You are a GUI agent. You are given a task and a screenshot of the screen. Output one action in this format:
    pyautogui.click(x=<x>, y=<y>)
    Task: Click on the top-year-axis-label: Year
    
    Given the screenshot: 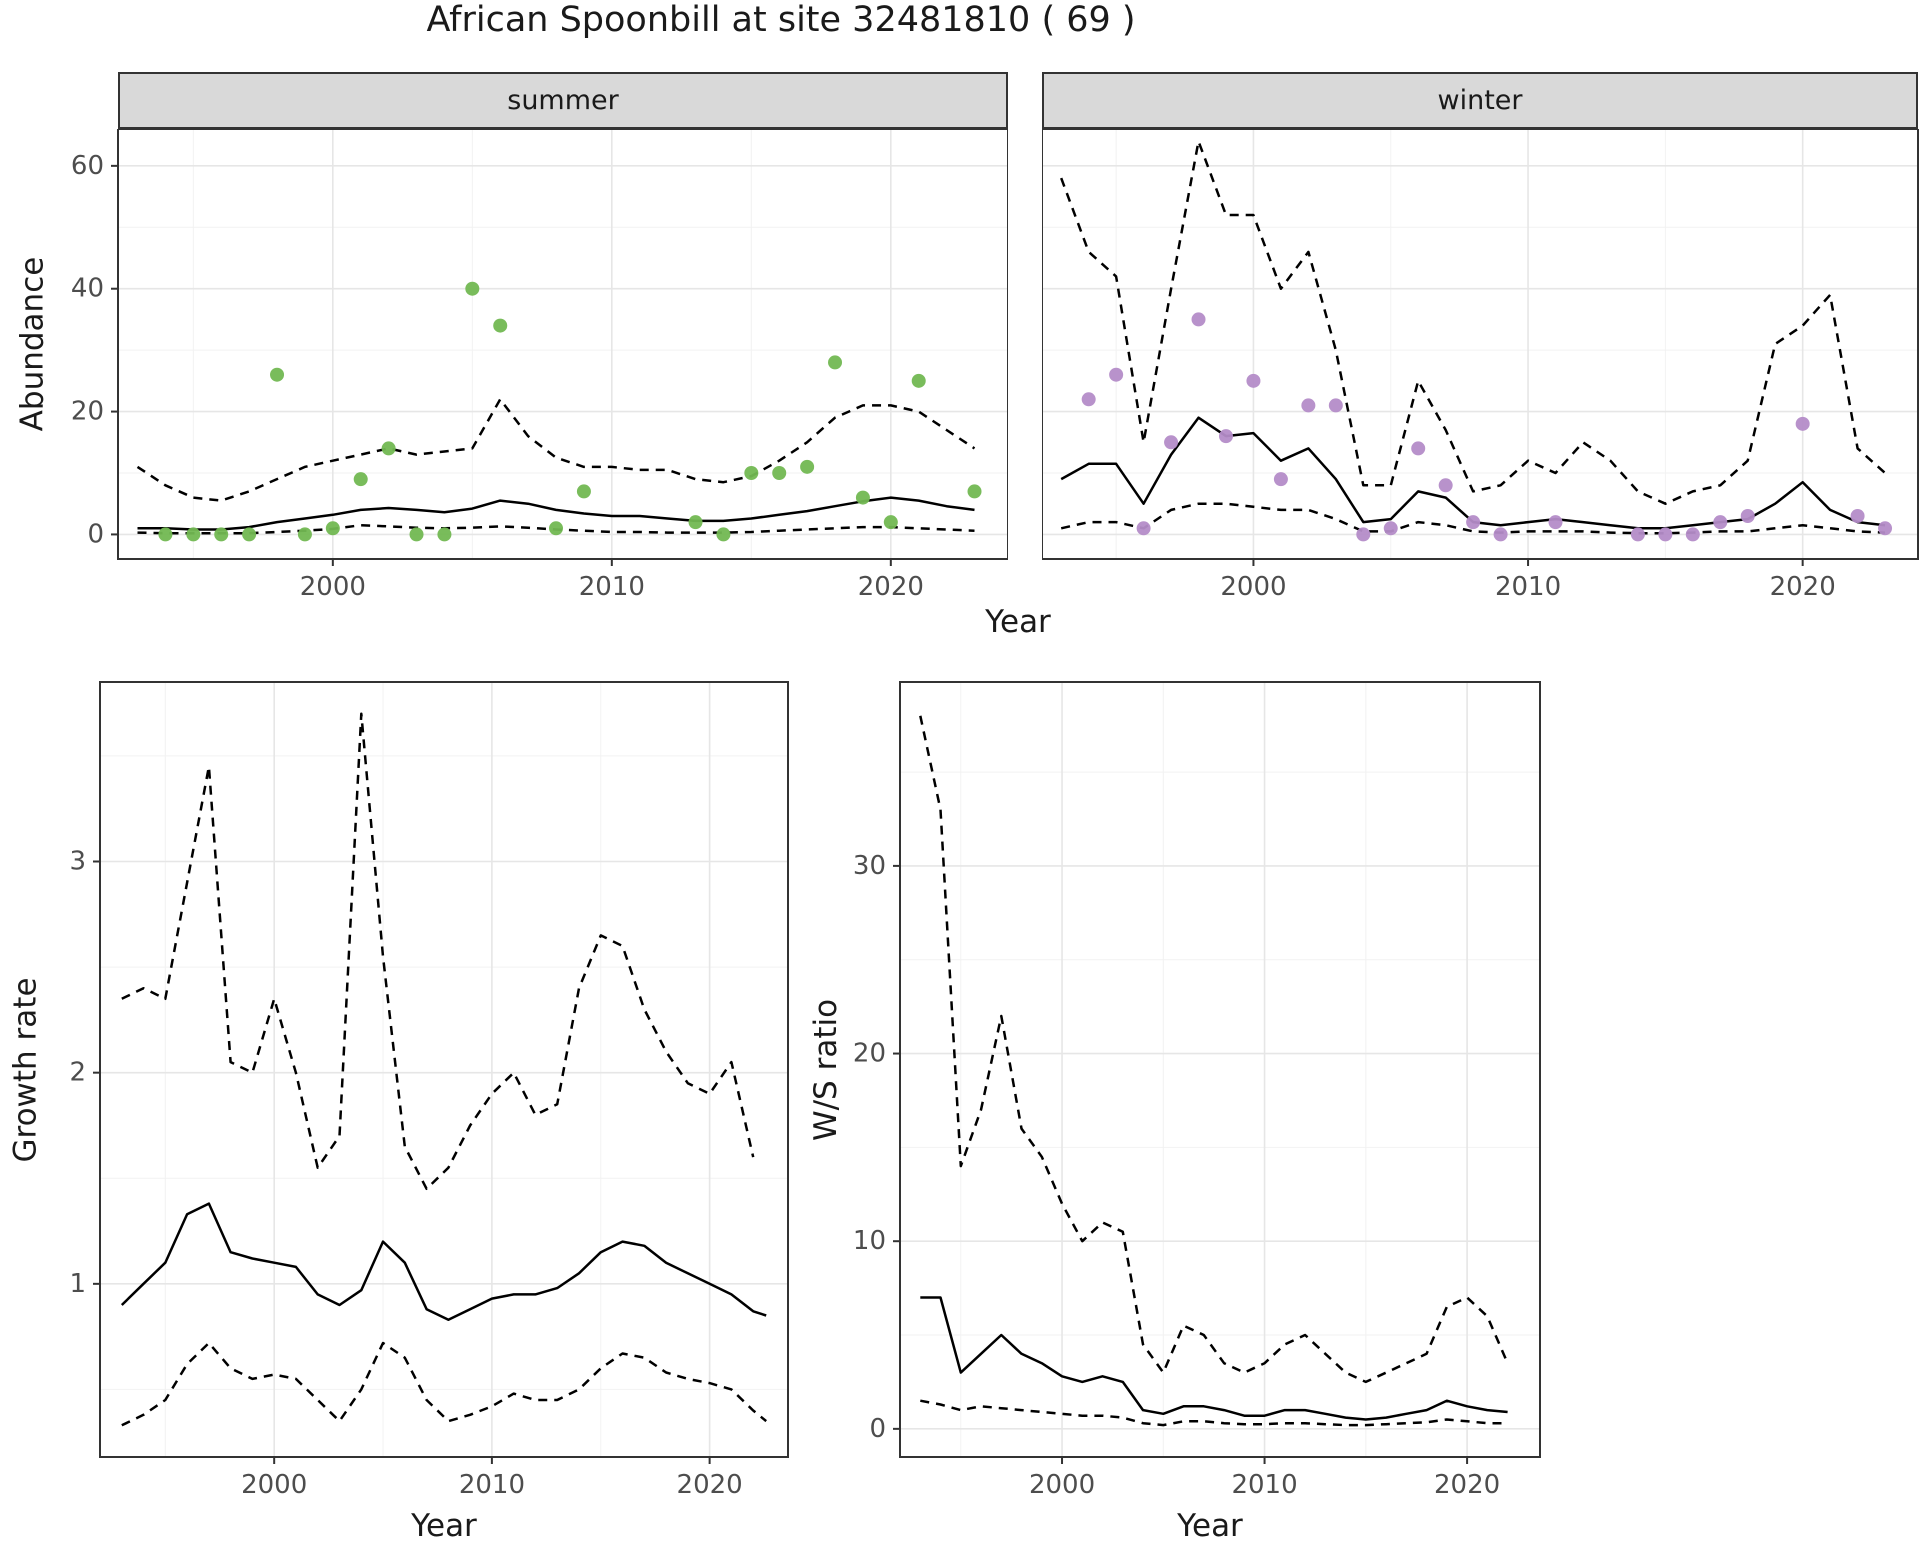 What is the action you would take?
    pyautogui.click(x=1018, y=622)
    